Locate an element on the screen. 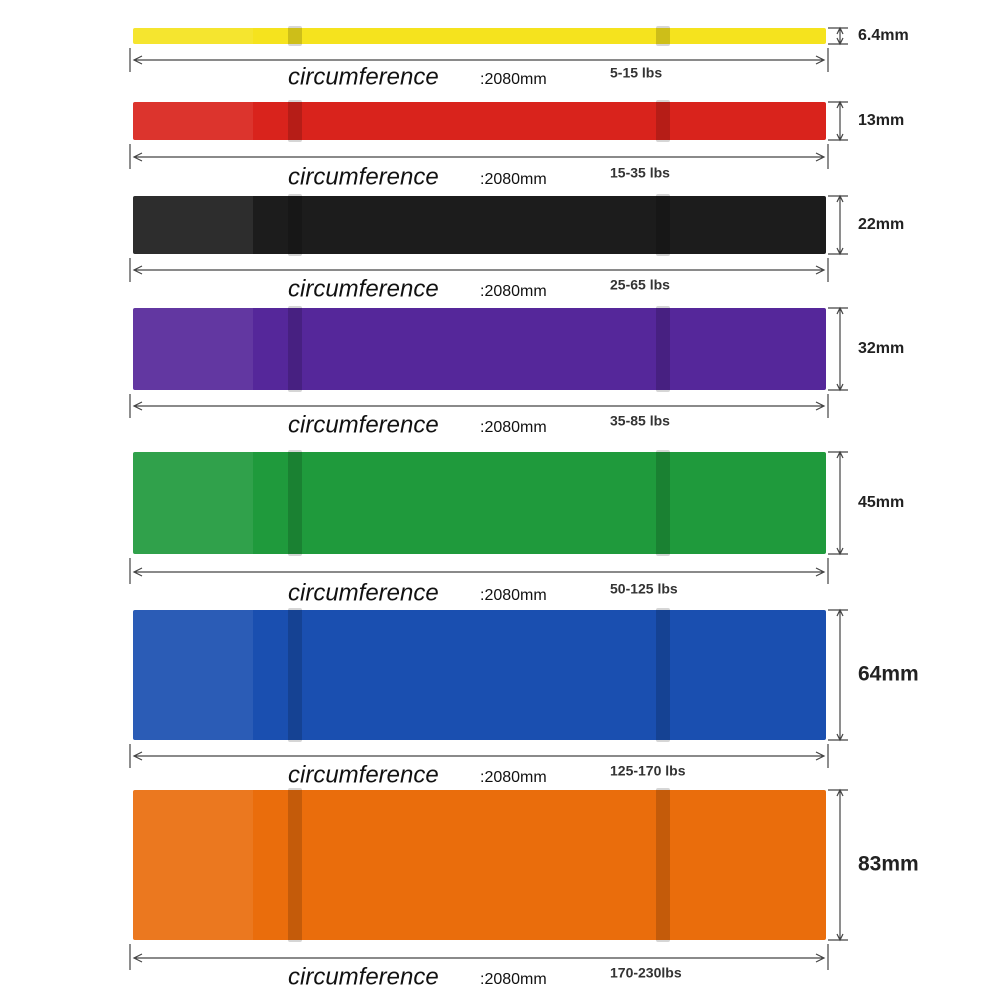  resistance: 170-230lbs is located at coordinates (646, 973).